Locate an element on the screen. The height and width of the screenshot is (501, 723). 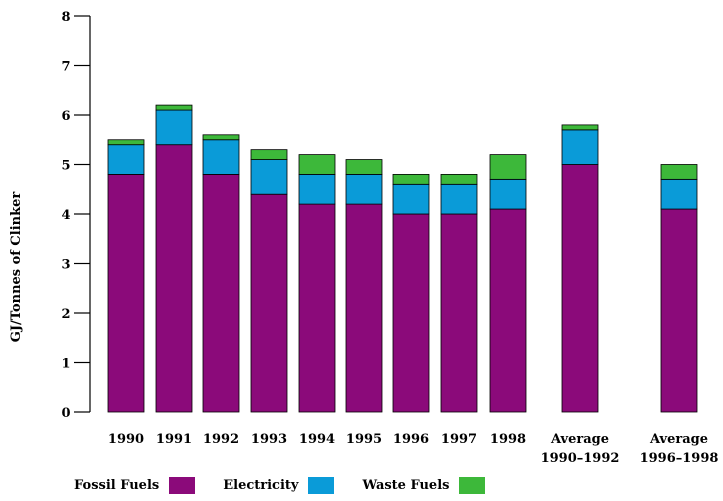
x-tick-label: 1991 is located at coordinates (174, 439).